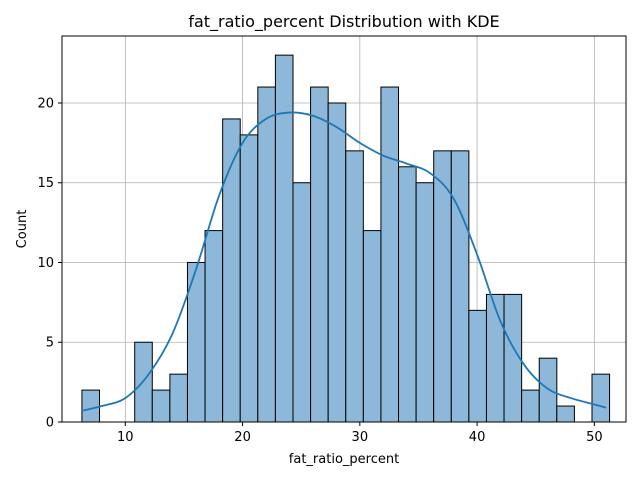 This screenshot has width=640, height=480. What do you see at coordinates (45, 183) in the screenshot?
I see `y-tick-label: 15` at bounding box center [45, 183].